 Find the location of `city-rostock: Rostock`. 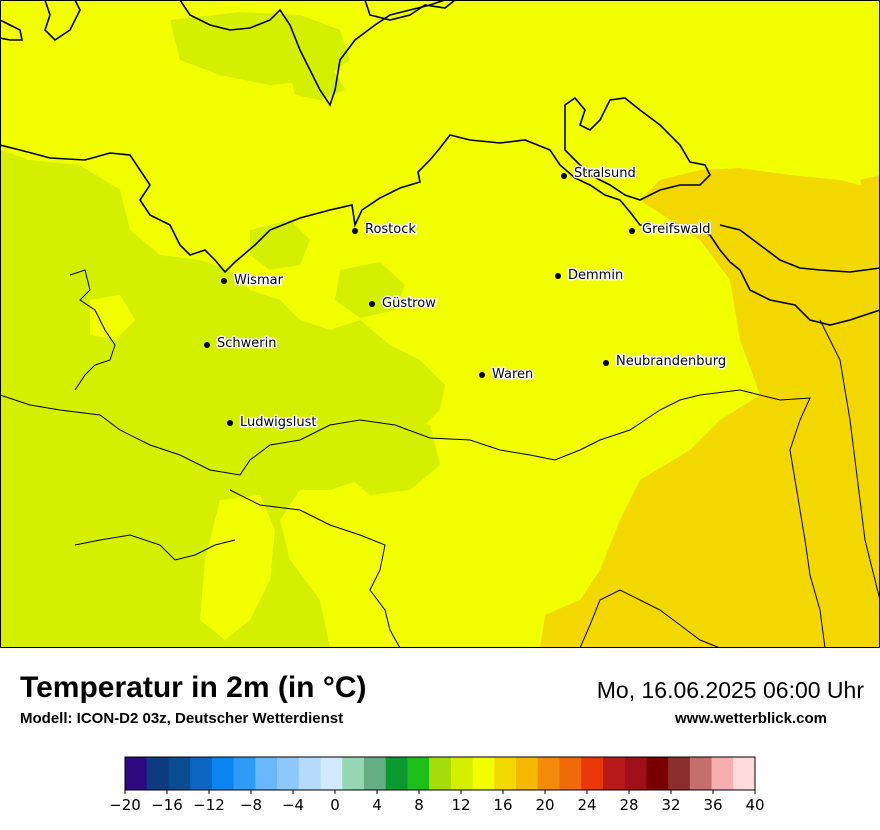

city-rostock: Rostock is located at coordinates (385, 230).